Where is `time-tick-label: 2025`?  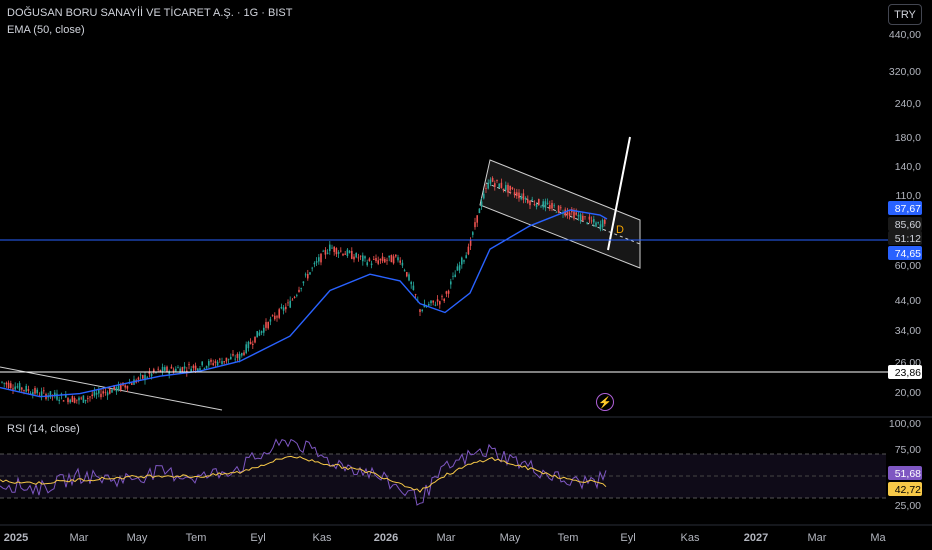
time-tick-label: 2025 is located at coordinates (16, 538).